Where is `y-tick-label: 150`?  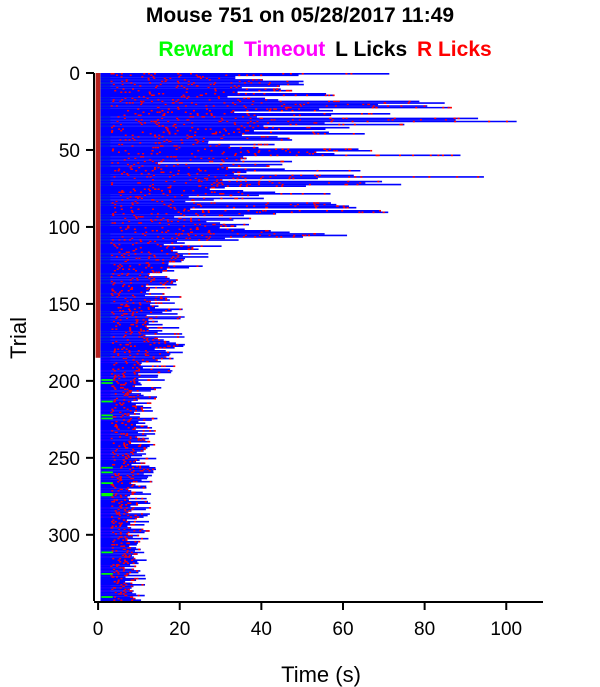
y-tick-label: 150 is located at coordinates (64, 305).